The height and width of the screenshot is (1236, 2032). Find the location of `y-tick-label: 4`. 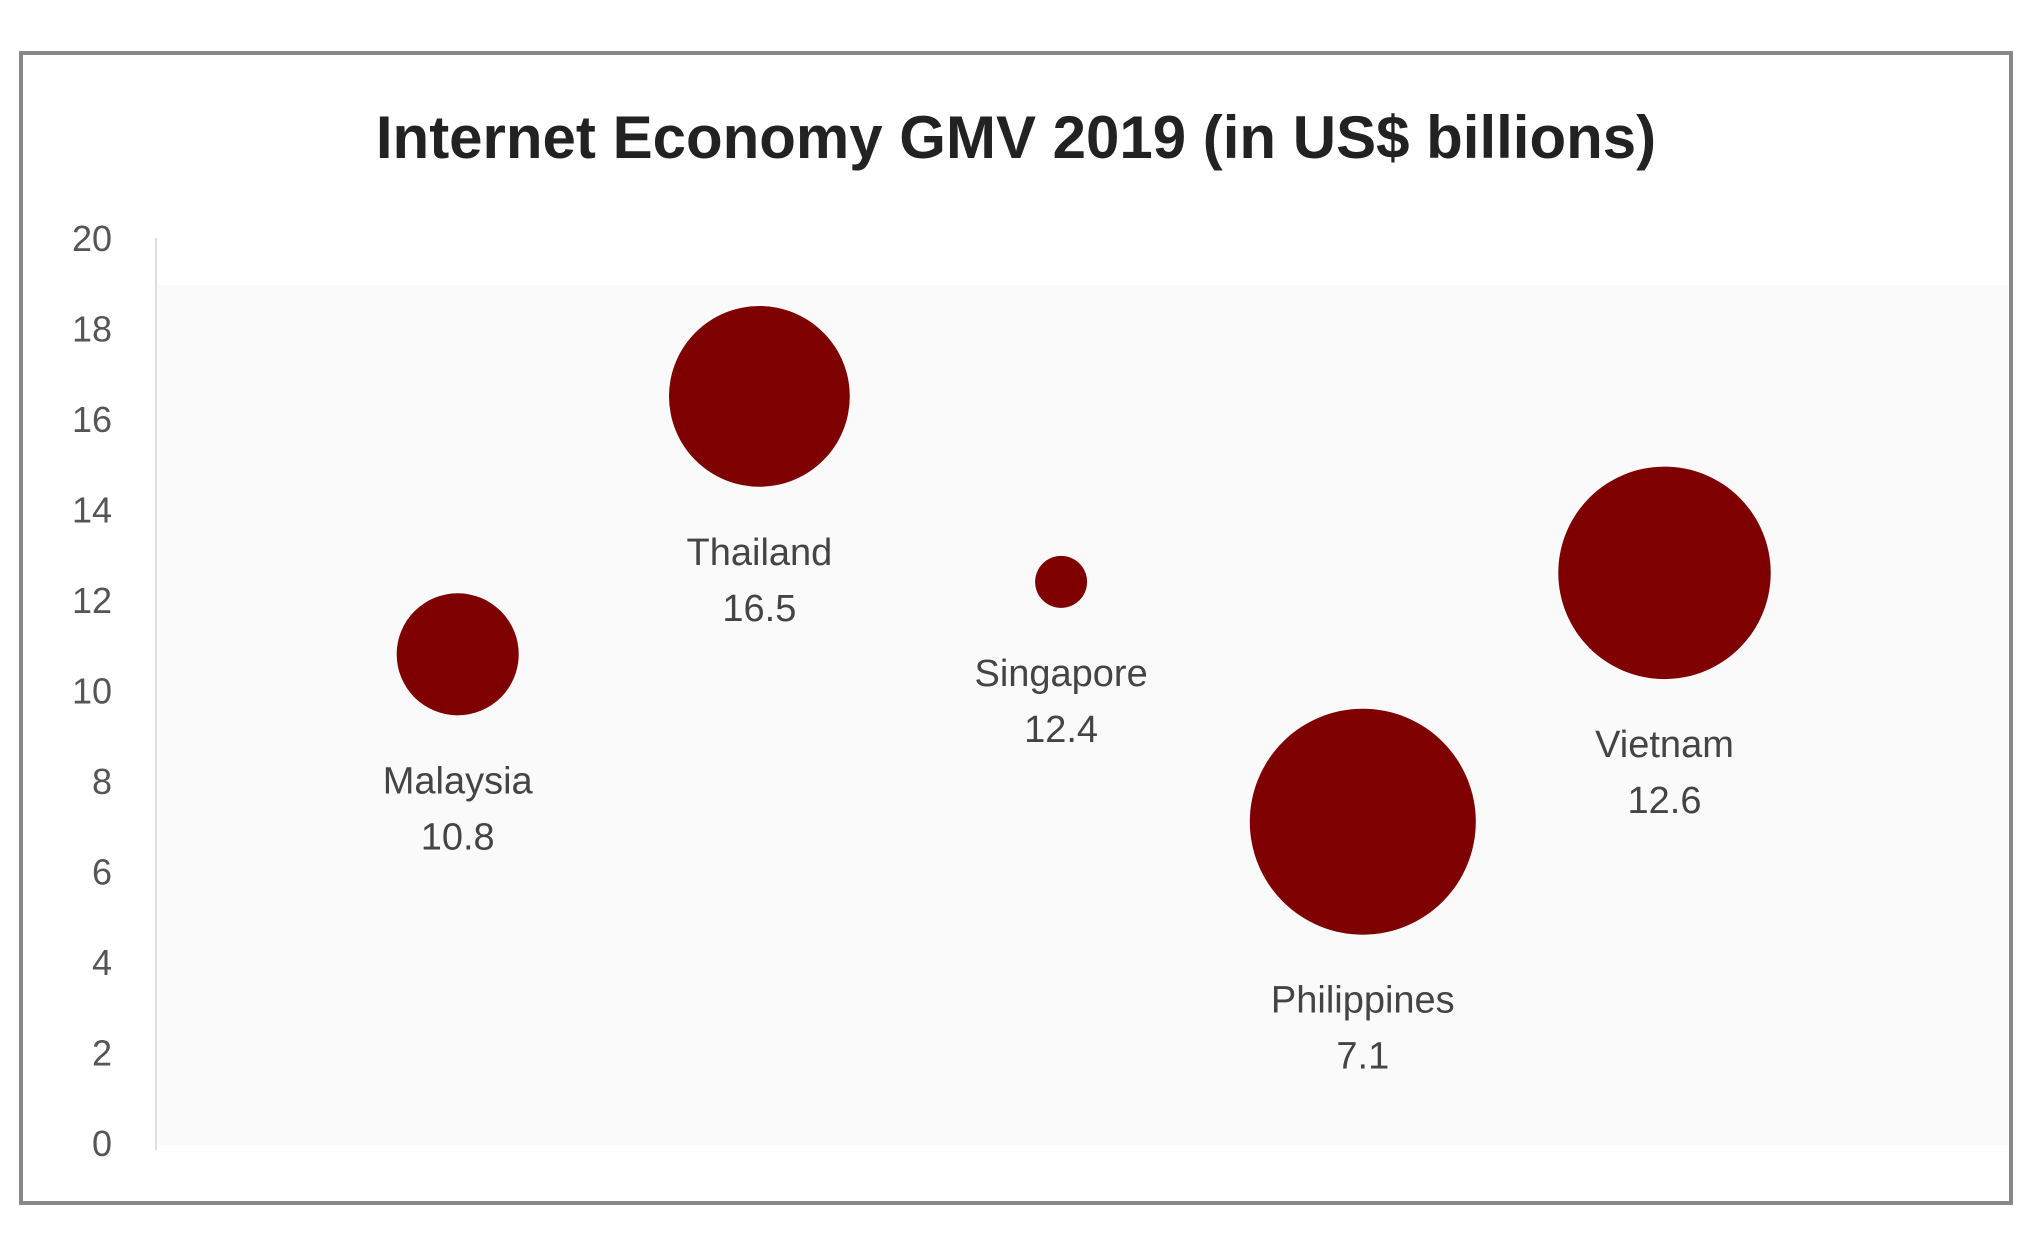

y-tick-label: 4 is located at coordinates (102, 962).